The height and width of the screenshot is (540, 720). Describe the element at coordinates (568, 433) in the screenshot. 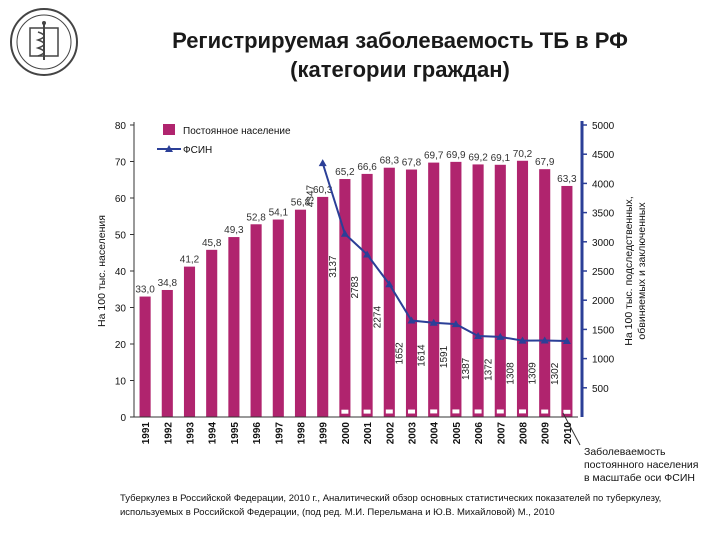

I see `x-tick-2010: 2010` at that location.